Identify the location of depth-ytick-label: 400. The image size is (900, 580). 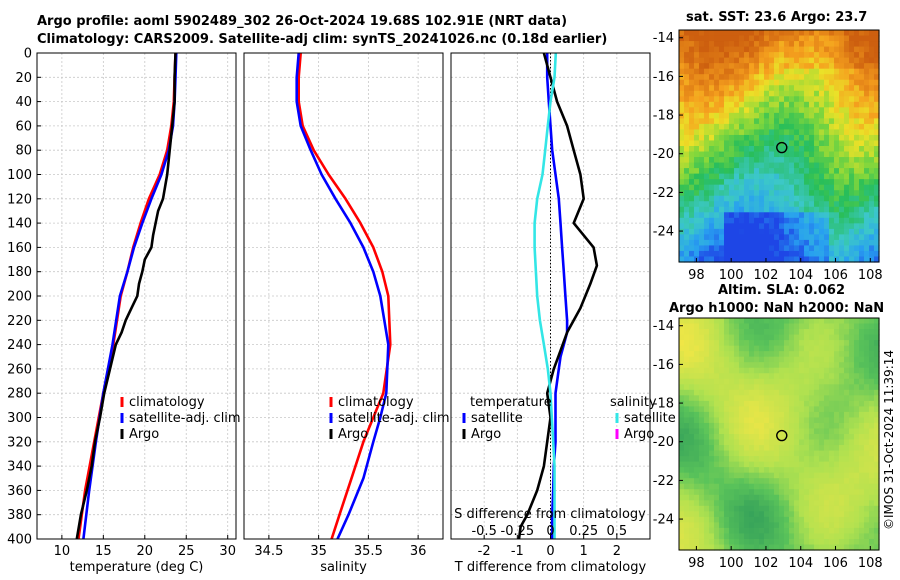
(19, 540).